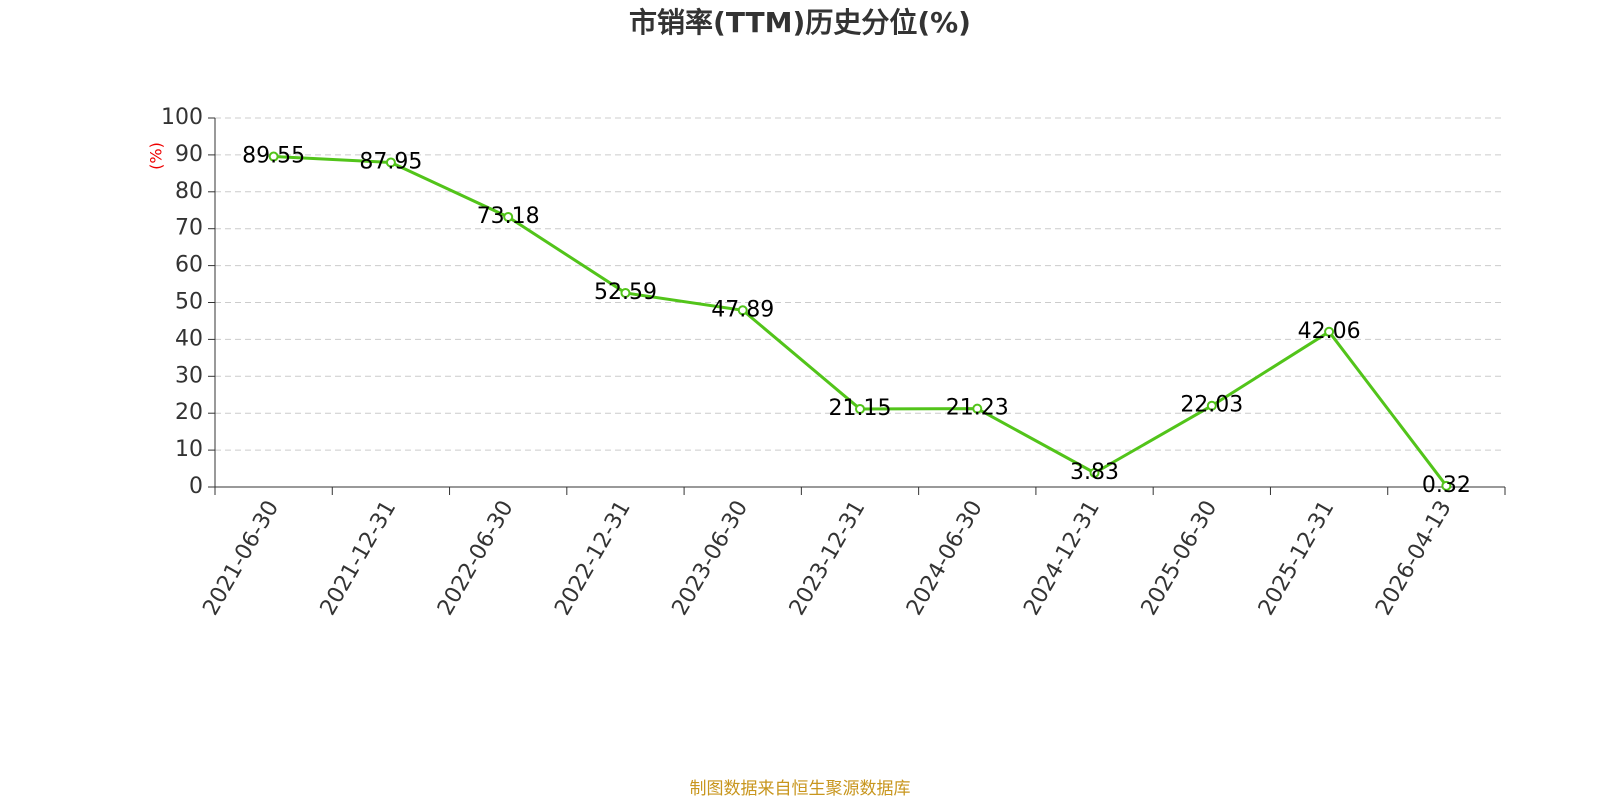  Describe the element at coordinates (189, 154) in the screenshot. I see `y-tick-label: 90` at that location.